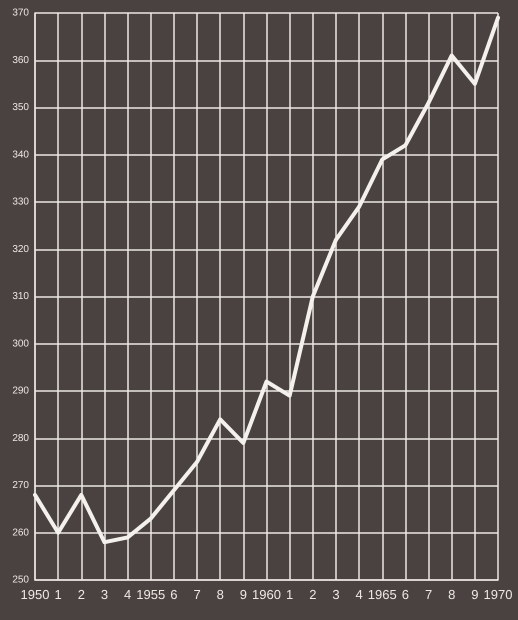 This screenshot has width=518, height=620. Describe the element at coordinates (382, 594) in the screenshot. I see `x-tick-label: 1965` at that location.